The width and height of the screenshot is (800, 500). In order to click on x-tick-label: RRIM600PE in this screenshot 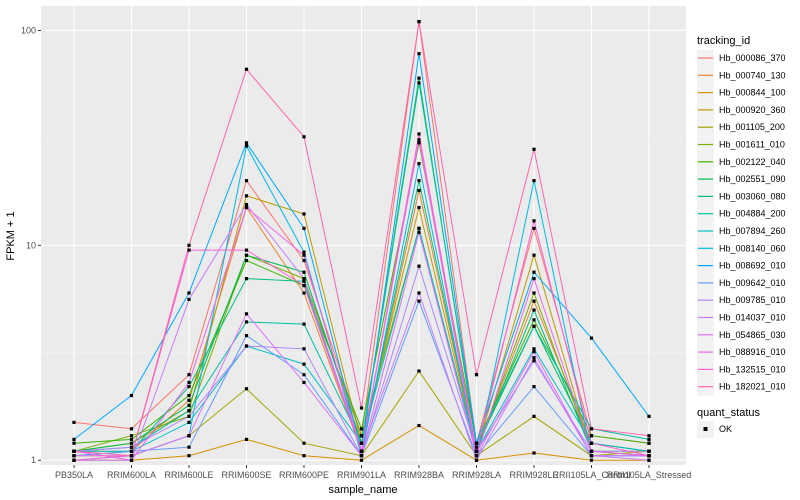, I will do `click(304, 475)`.